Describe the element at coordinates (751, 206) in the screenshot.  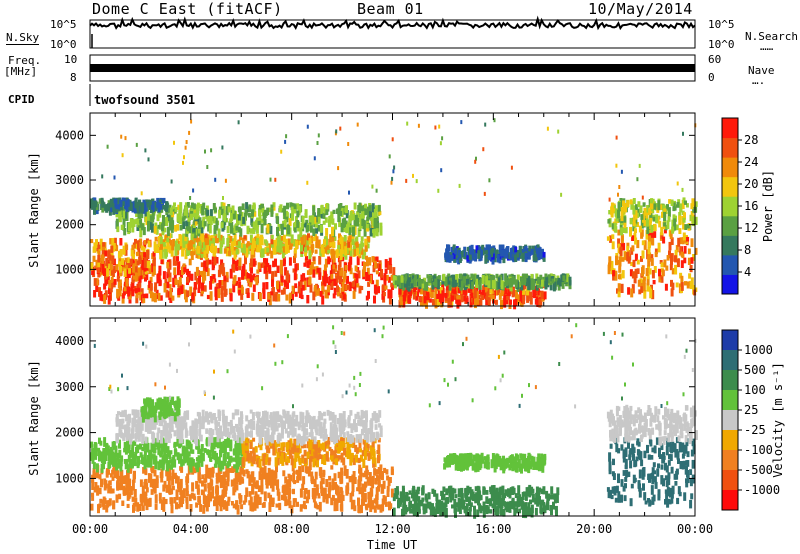
I see `colorbar-tick-label: 16` at that location.